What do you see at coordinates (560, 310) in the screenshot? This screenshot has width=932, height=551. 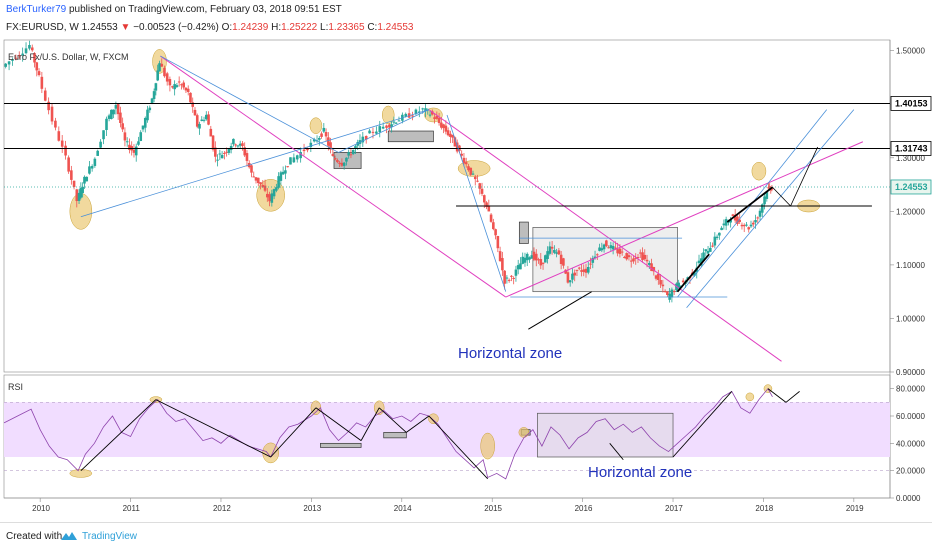 I see `black-annotation-arrow` at bounding box center [560, 310].